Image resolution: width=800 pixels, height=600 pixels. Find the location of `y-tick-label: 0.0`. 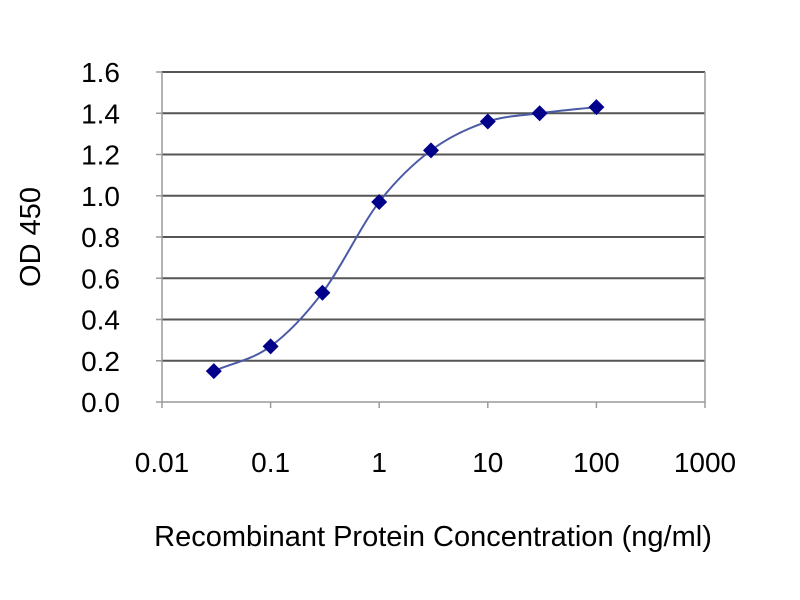

y-tick-label: 0.0 is located at coordinates (100, 402).